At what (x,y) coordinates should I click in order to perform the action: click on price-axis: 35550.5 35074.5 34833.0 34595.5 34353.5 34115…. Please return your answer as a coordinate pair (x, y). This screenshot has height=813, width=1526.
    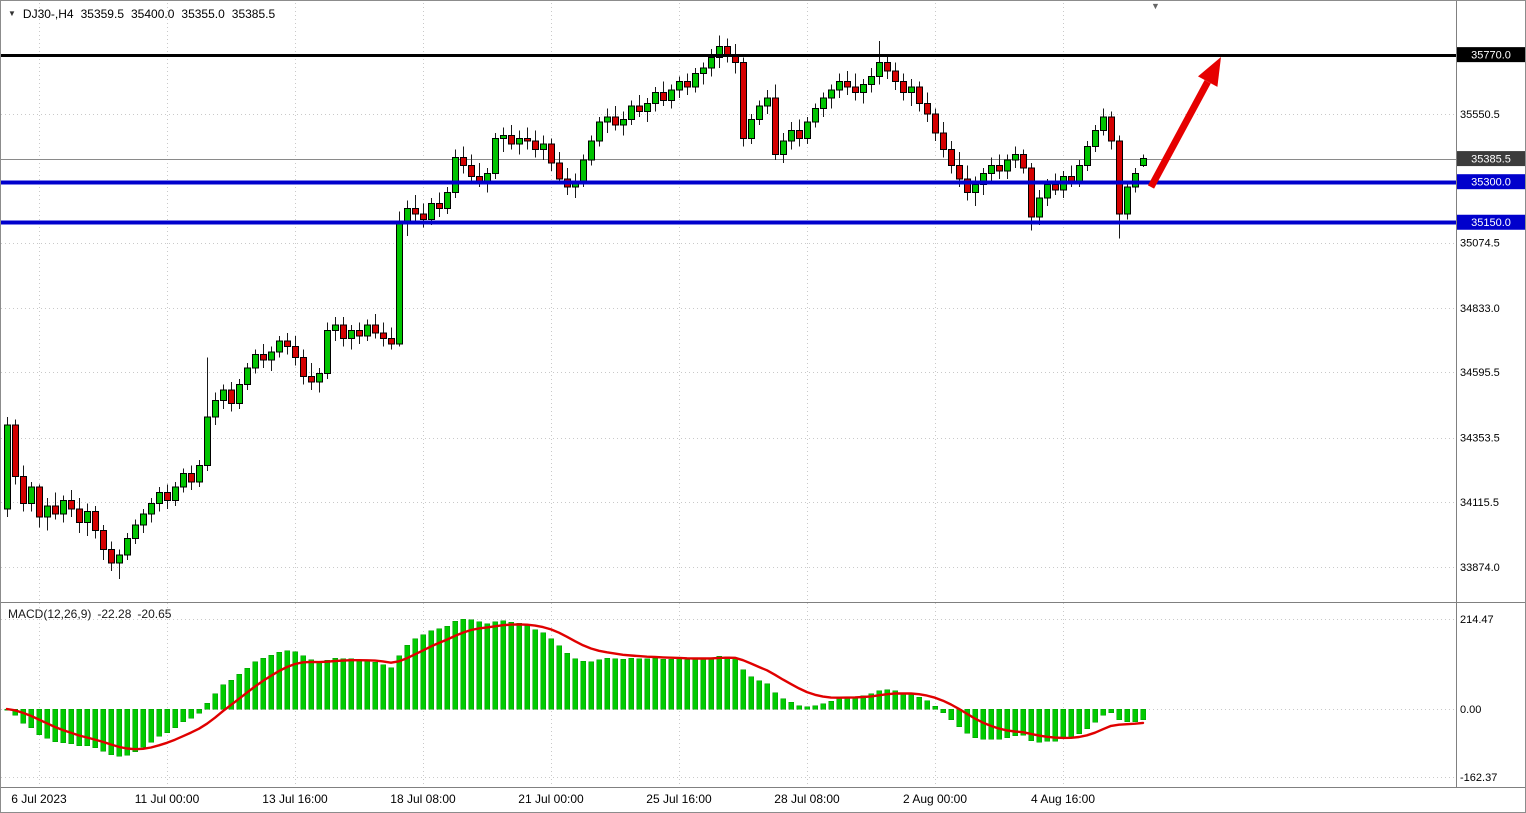
    Looking at the image, I should click on (1480, 446).